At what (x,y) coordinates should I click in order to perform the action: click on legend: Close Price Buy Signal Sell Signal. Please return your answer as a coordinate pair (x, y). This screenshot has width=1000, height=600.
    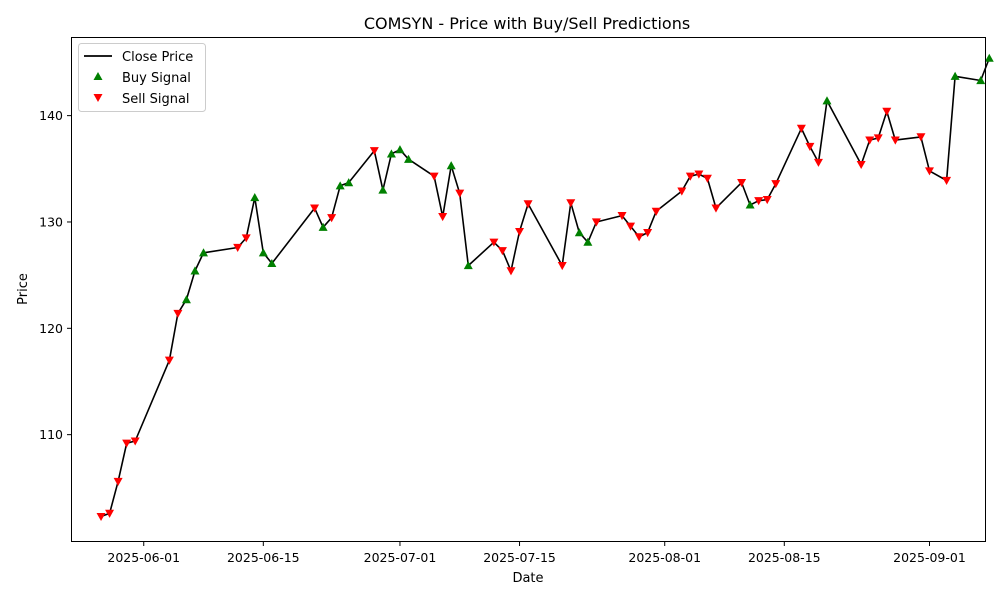
    Looking at the image, I should click on (142, 77).